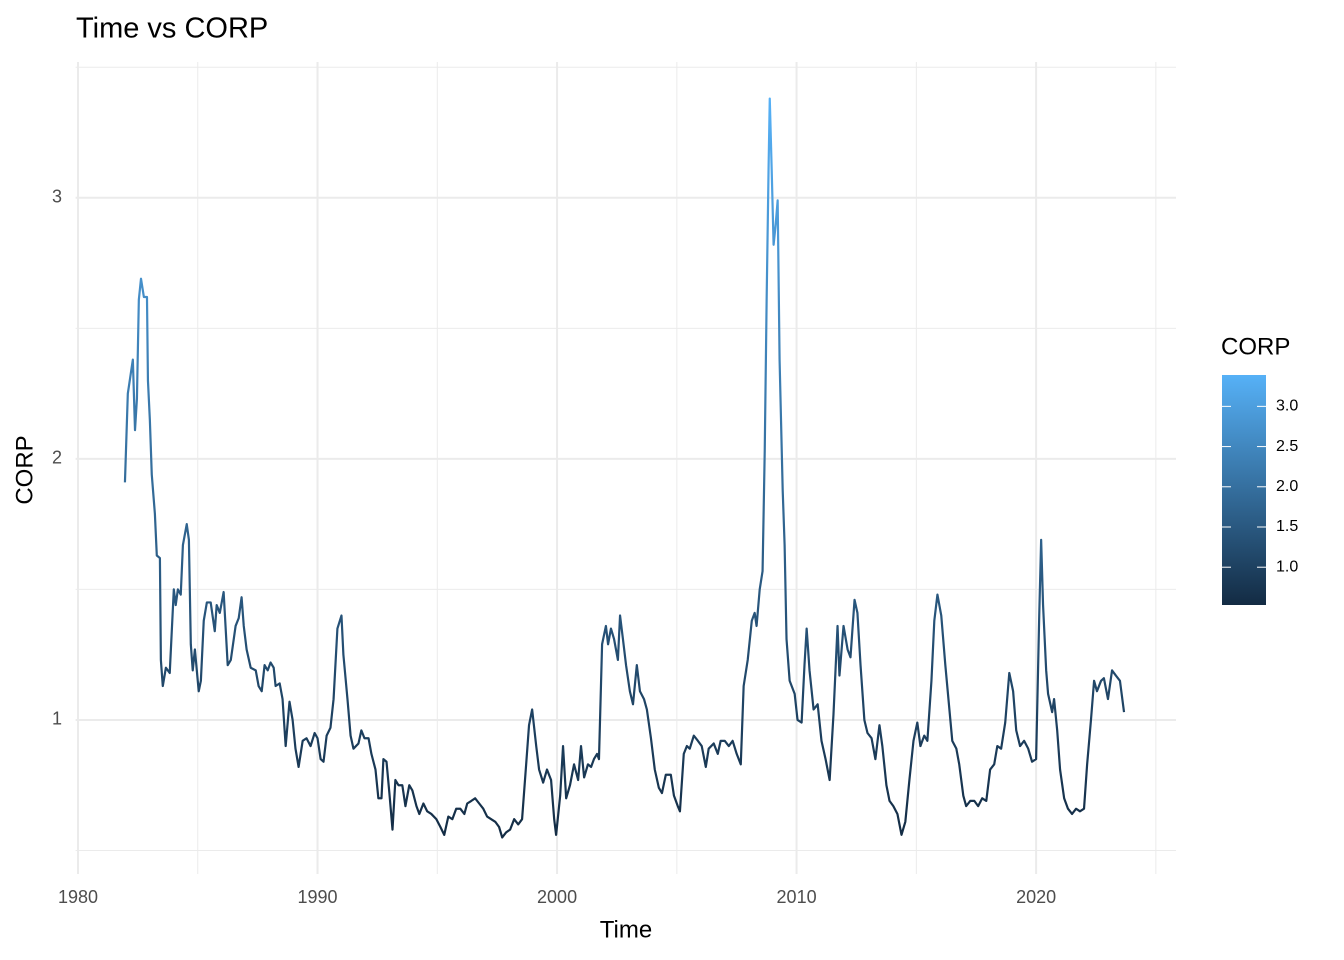 The width and height of the screenshot is (1344, 960). Describe the element at coordinates (797, 897) in the screenshot. I see `x-tick-label: 2010` at that location.